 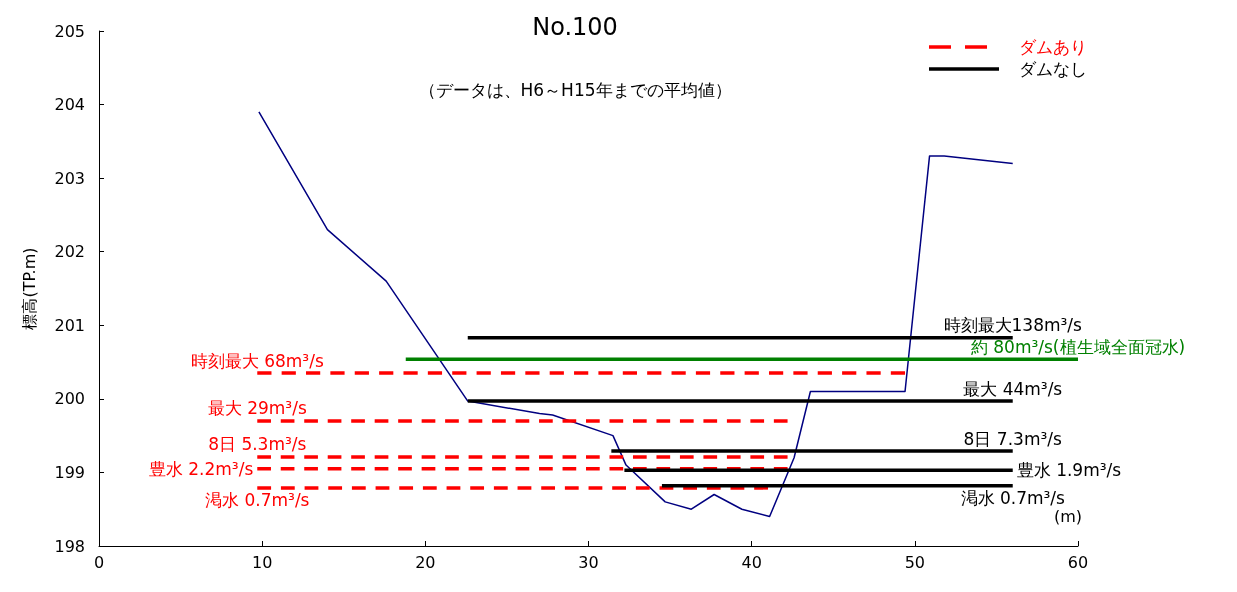 What do you see at coordinates (1013, 388) in the screenshot?
I see `series-label: 最大 44m³/s` at bounding box center [1013, 388].